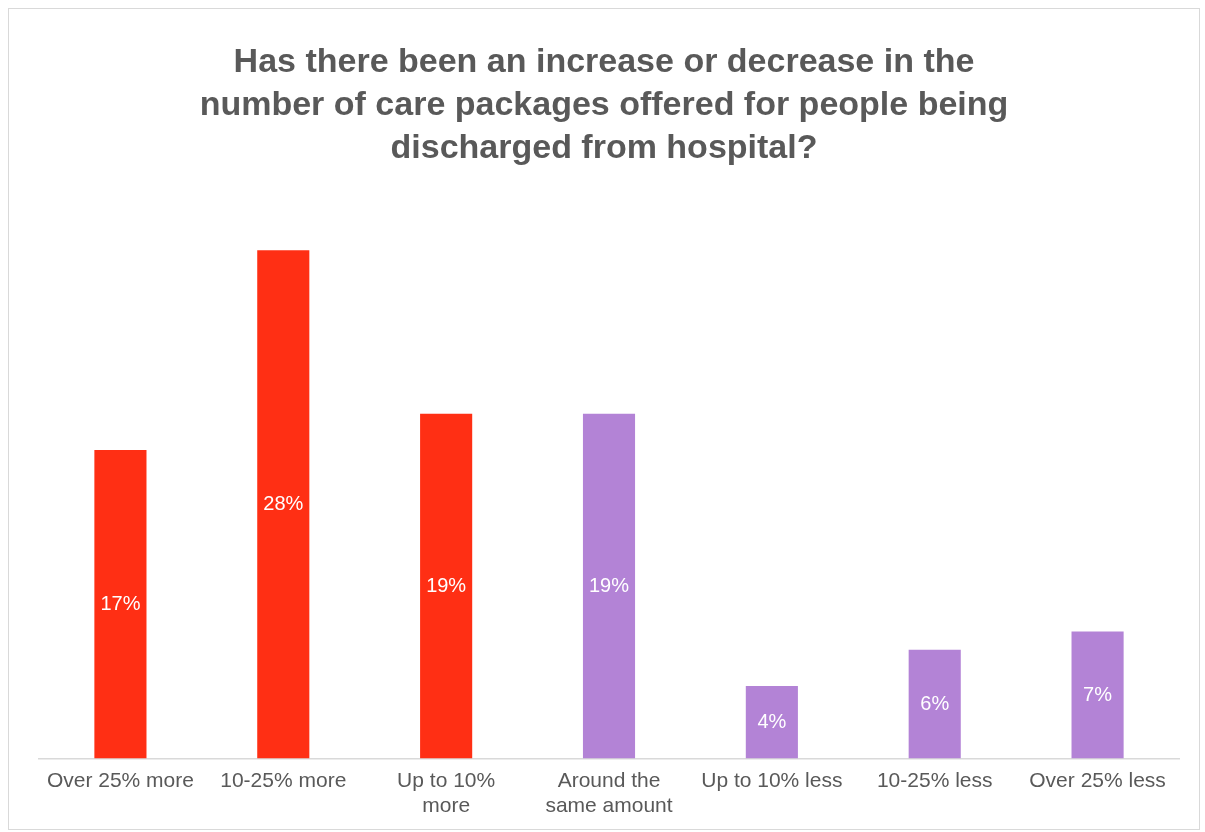  Describe the element at coordinates (604, 103) in the screenshot. I see `chart-title: Has there been an increase or decrease in the number of care packages offered for people being discharged from hospital?` at that location.